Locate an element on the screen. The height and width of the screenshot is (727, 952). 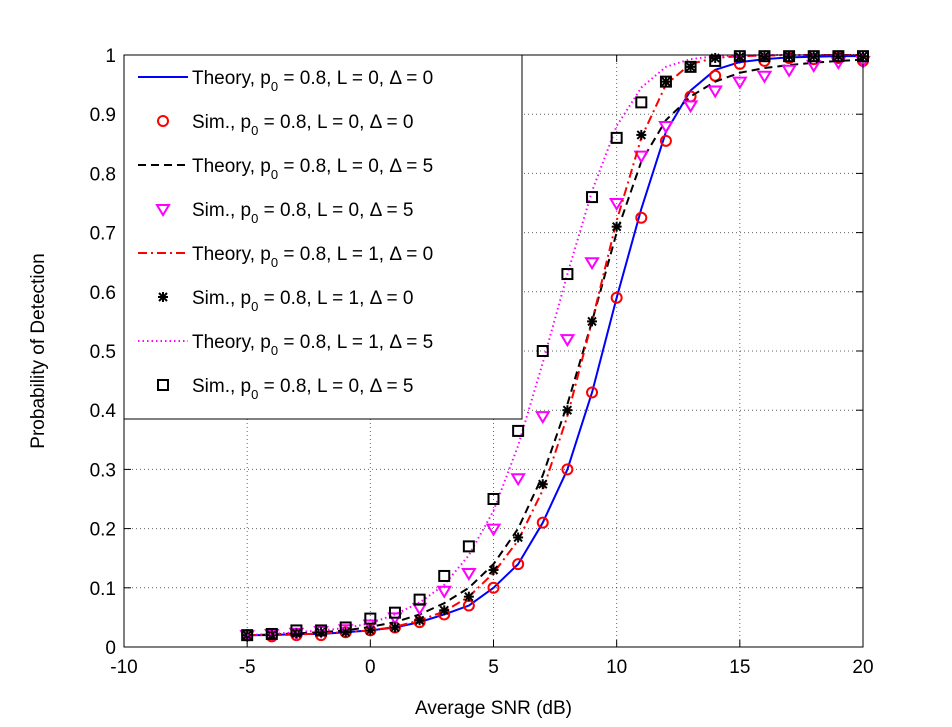
legend-item: Sim., p0 = 0.8, L = 1, Δ = 0 is located at coordinates (286, 301).